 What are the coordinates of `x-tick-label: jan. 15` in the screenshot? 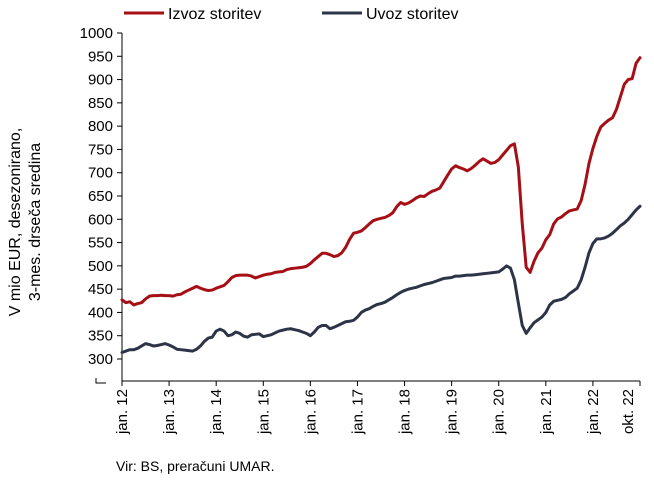 It's located at (263, 412).